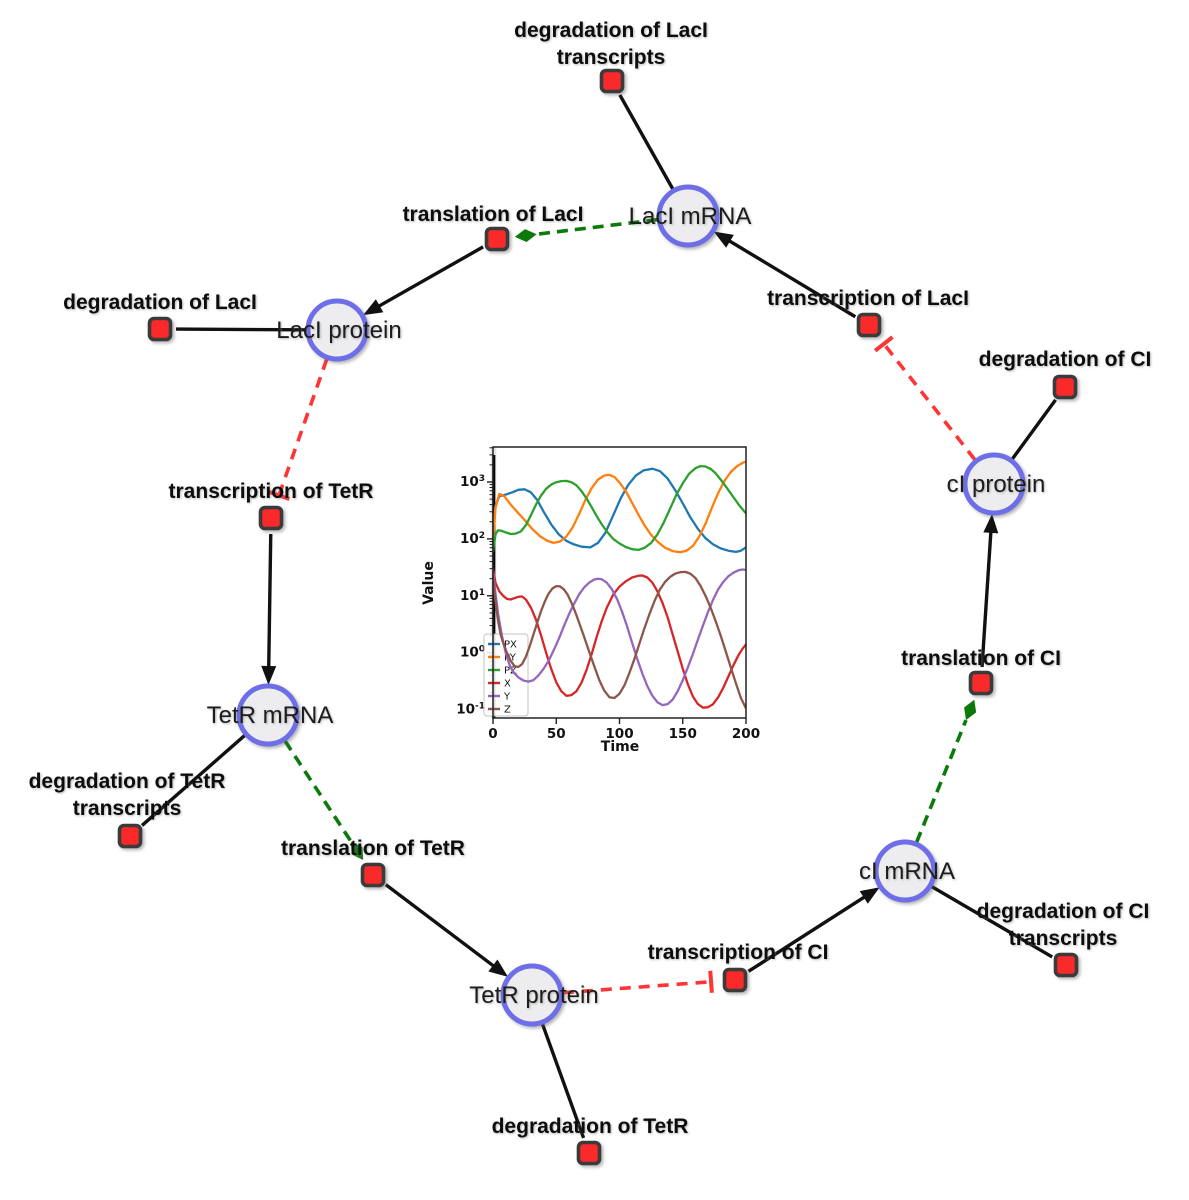  I want to click on species-label-ci_mrna: cI mRNA, so click(907, 871).